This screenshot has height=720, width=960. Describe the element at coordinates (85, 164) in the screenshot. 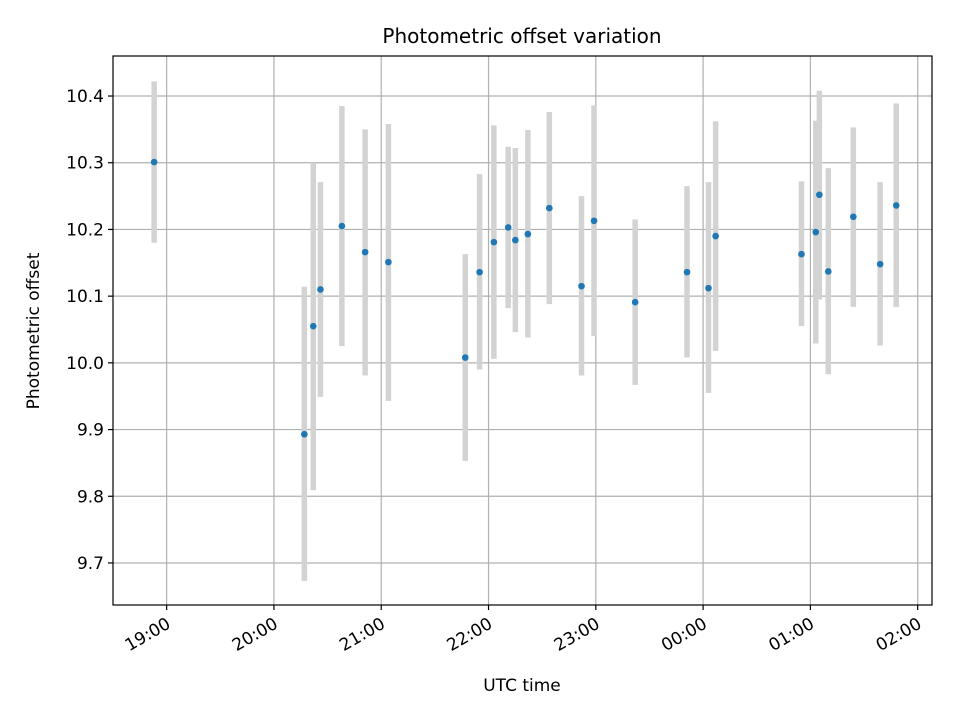

I see `y-tick-label: 10.3` at that location.